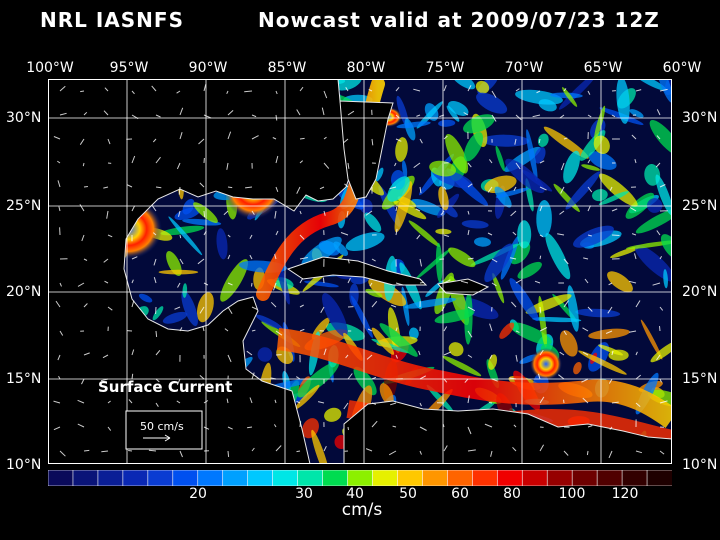  What do you see at coordinates (309, 20) in the screenshot?
I see `product-title: Nowcast` at bounding box center [309, 20].